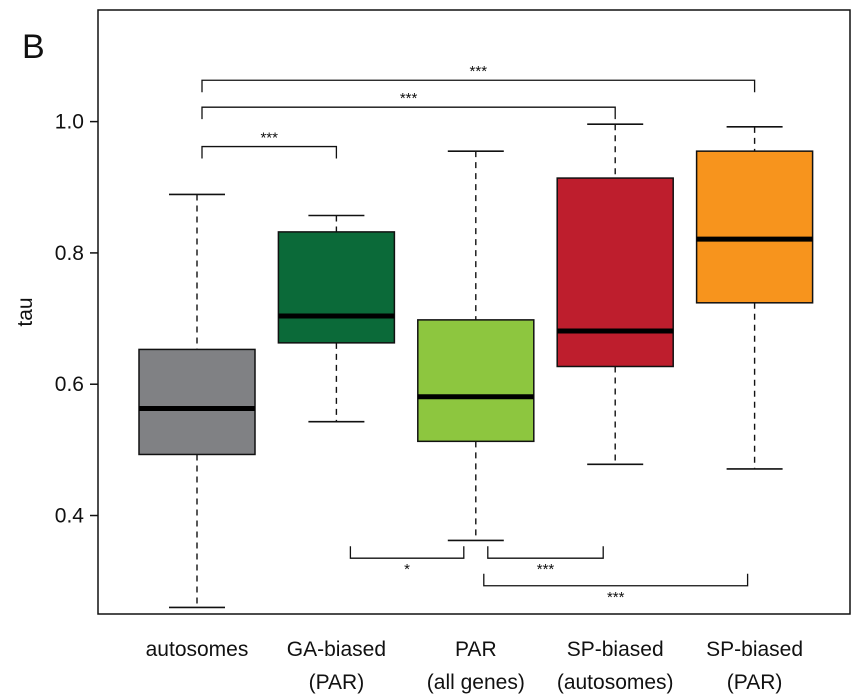 This screenshot has height=700, width=852. I want to click on significance-bracket-4: ***, so click(545, 562).